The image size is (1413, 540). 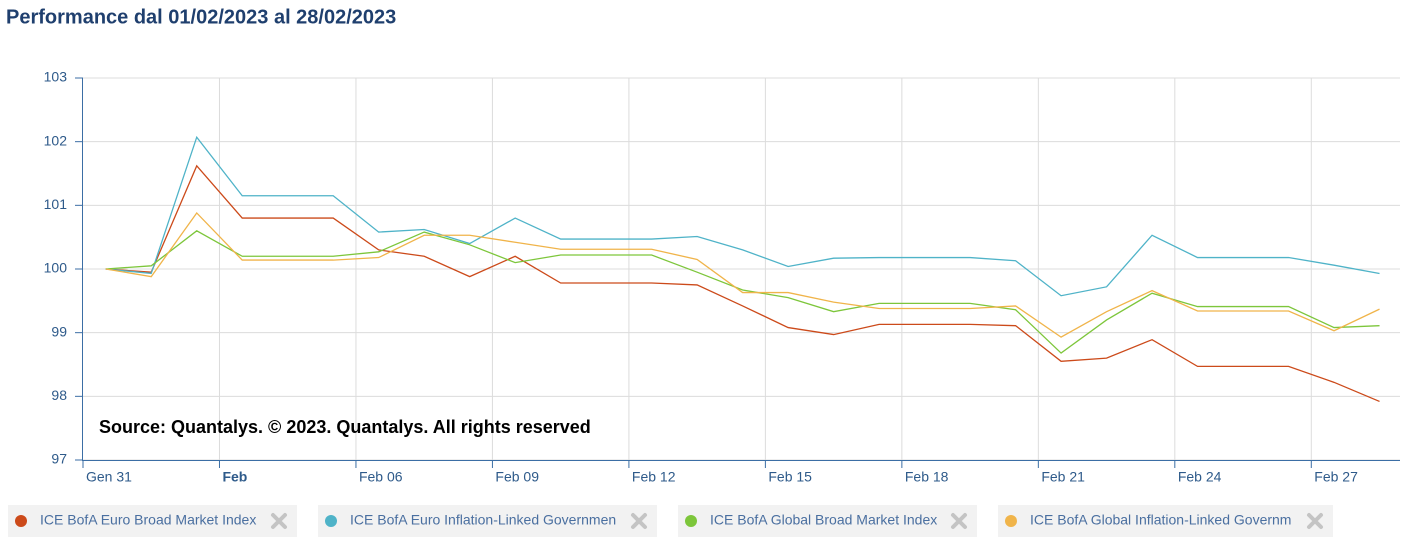 What do you see at coordinates (234, 477) in the screenshot?
I see `x-tick-label: Feb` at bounding box center [234, 477].